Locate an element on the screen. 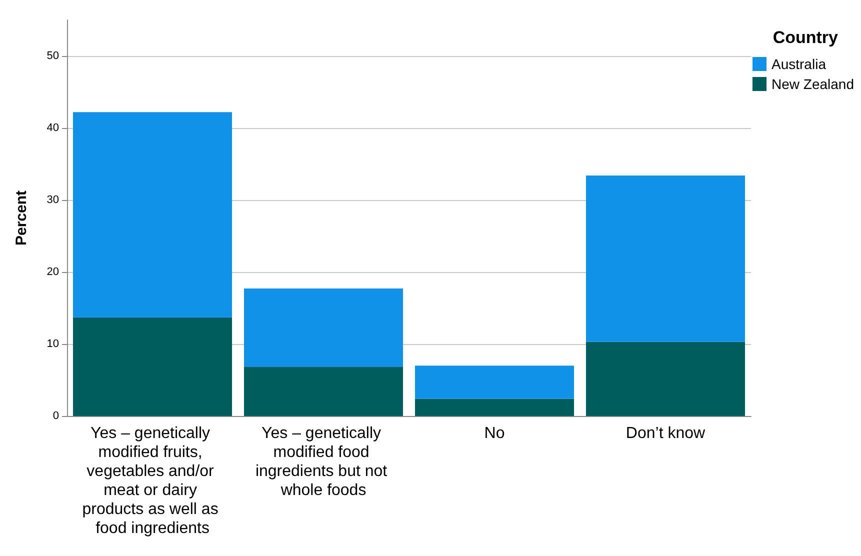 The width and height of the screenshot is (861, 556). legend-label: New Zealand is located at coordinates (813, 84).